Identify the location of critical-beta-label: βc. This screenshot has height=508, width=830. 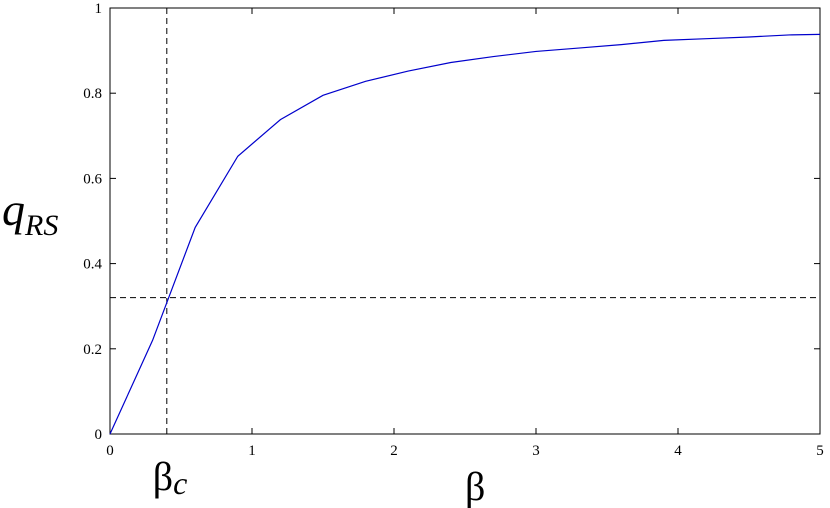
(170, 477).